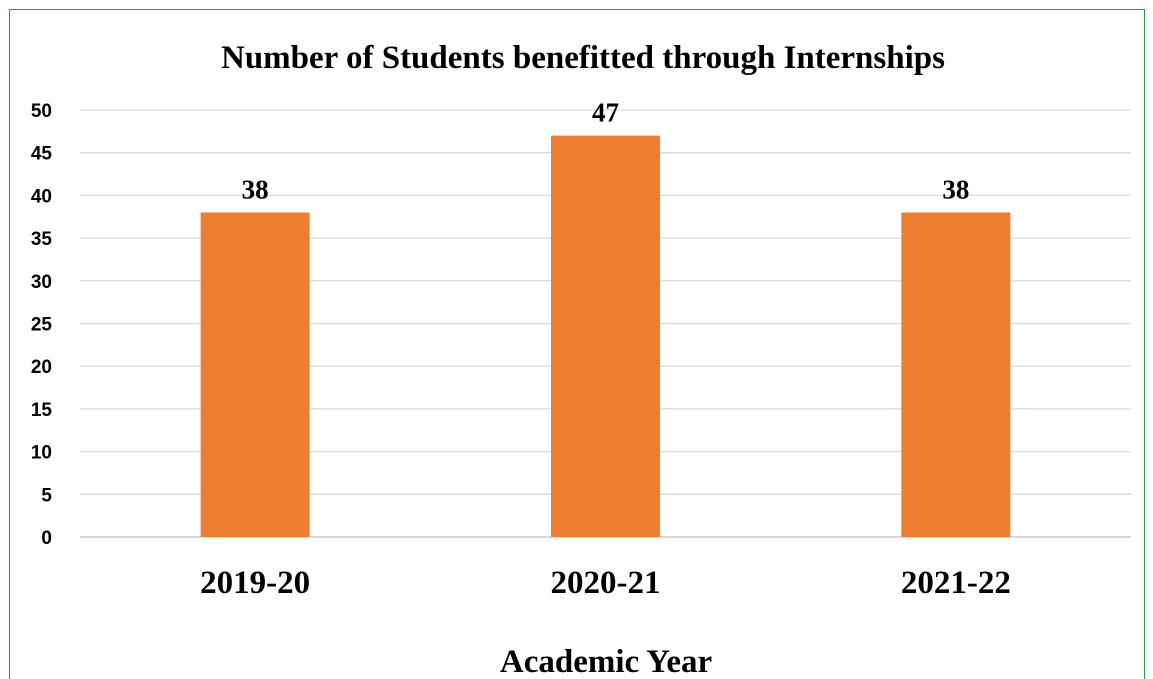  What do you see at coordinates (956, 583) in the screenshot?
I see `x-tick-label: 2021-22` at bounding box center [956, 583].